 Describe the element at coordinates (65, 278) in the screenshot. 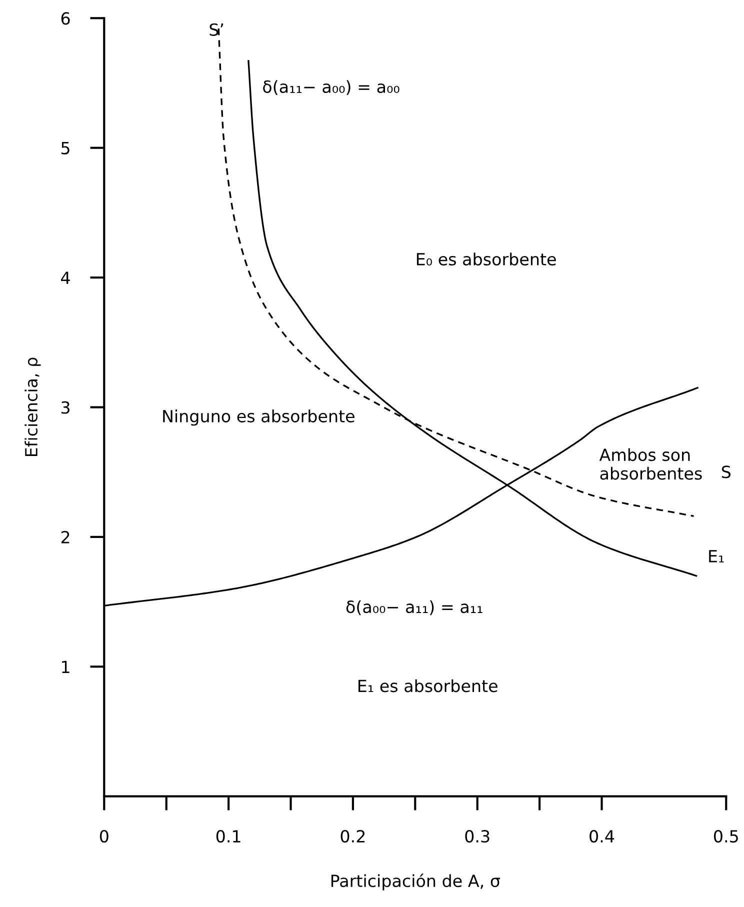

I see `y-tick-label: 4` at that location.